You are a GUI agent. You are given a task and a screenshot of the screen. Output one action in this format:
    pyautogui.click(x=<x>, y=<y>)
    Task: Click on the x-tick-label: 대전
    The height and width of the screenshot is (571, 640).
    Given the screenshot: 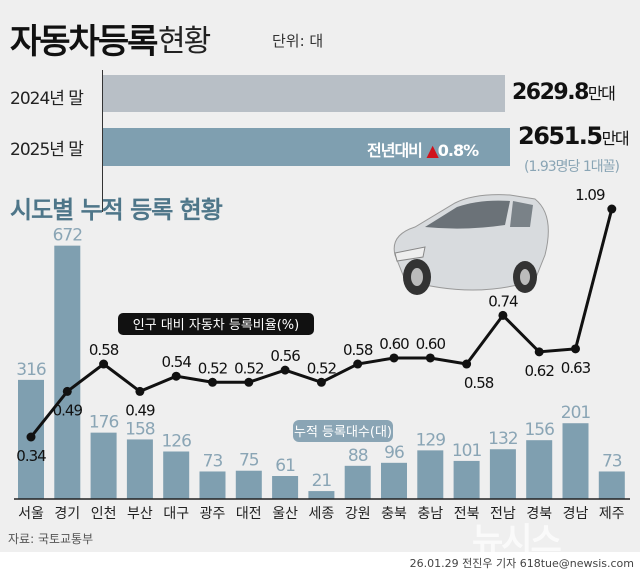 What is the action you would take?
    pyautogui.click(x=249, y=514)
    